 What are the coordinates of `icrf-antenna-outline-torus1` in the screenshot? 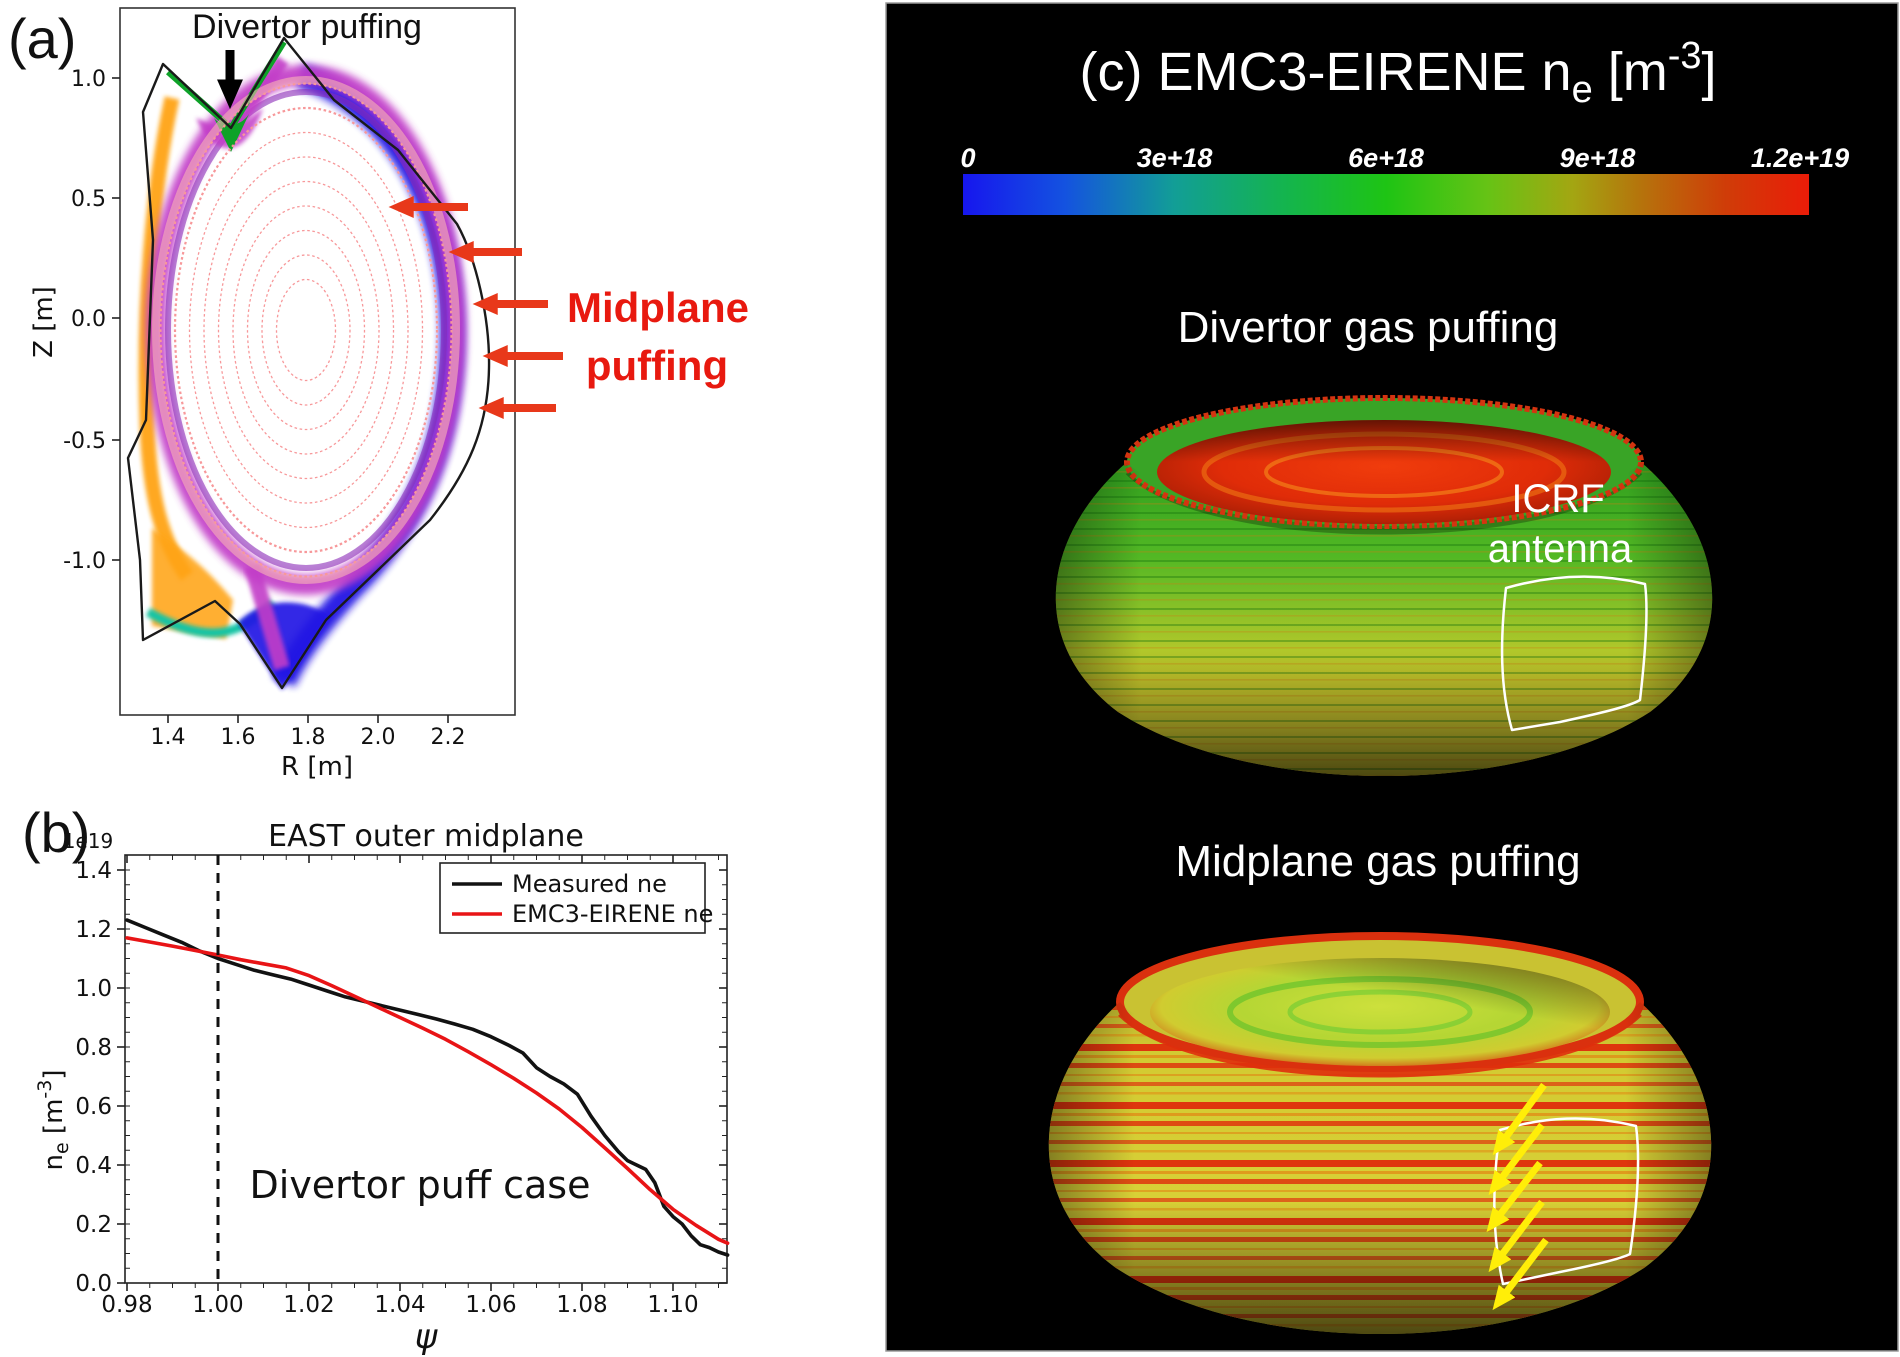 It's located at (1574, 653).